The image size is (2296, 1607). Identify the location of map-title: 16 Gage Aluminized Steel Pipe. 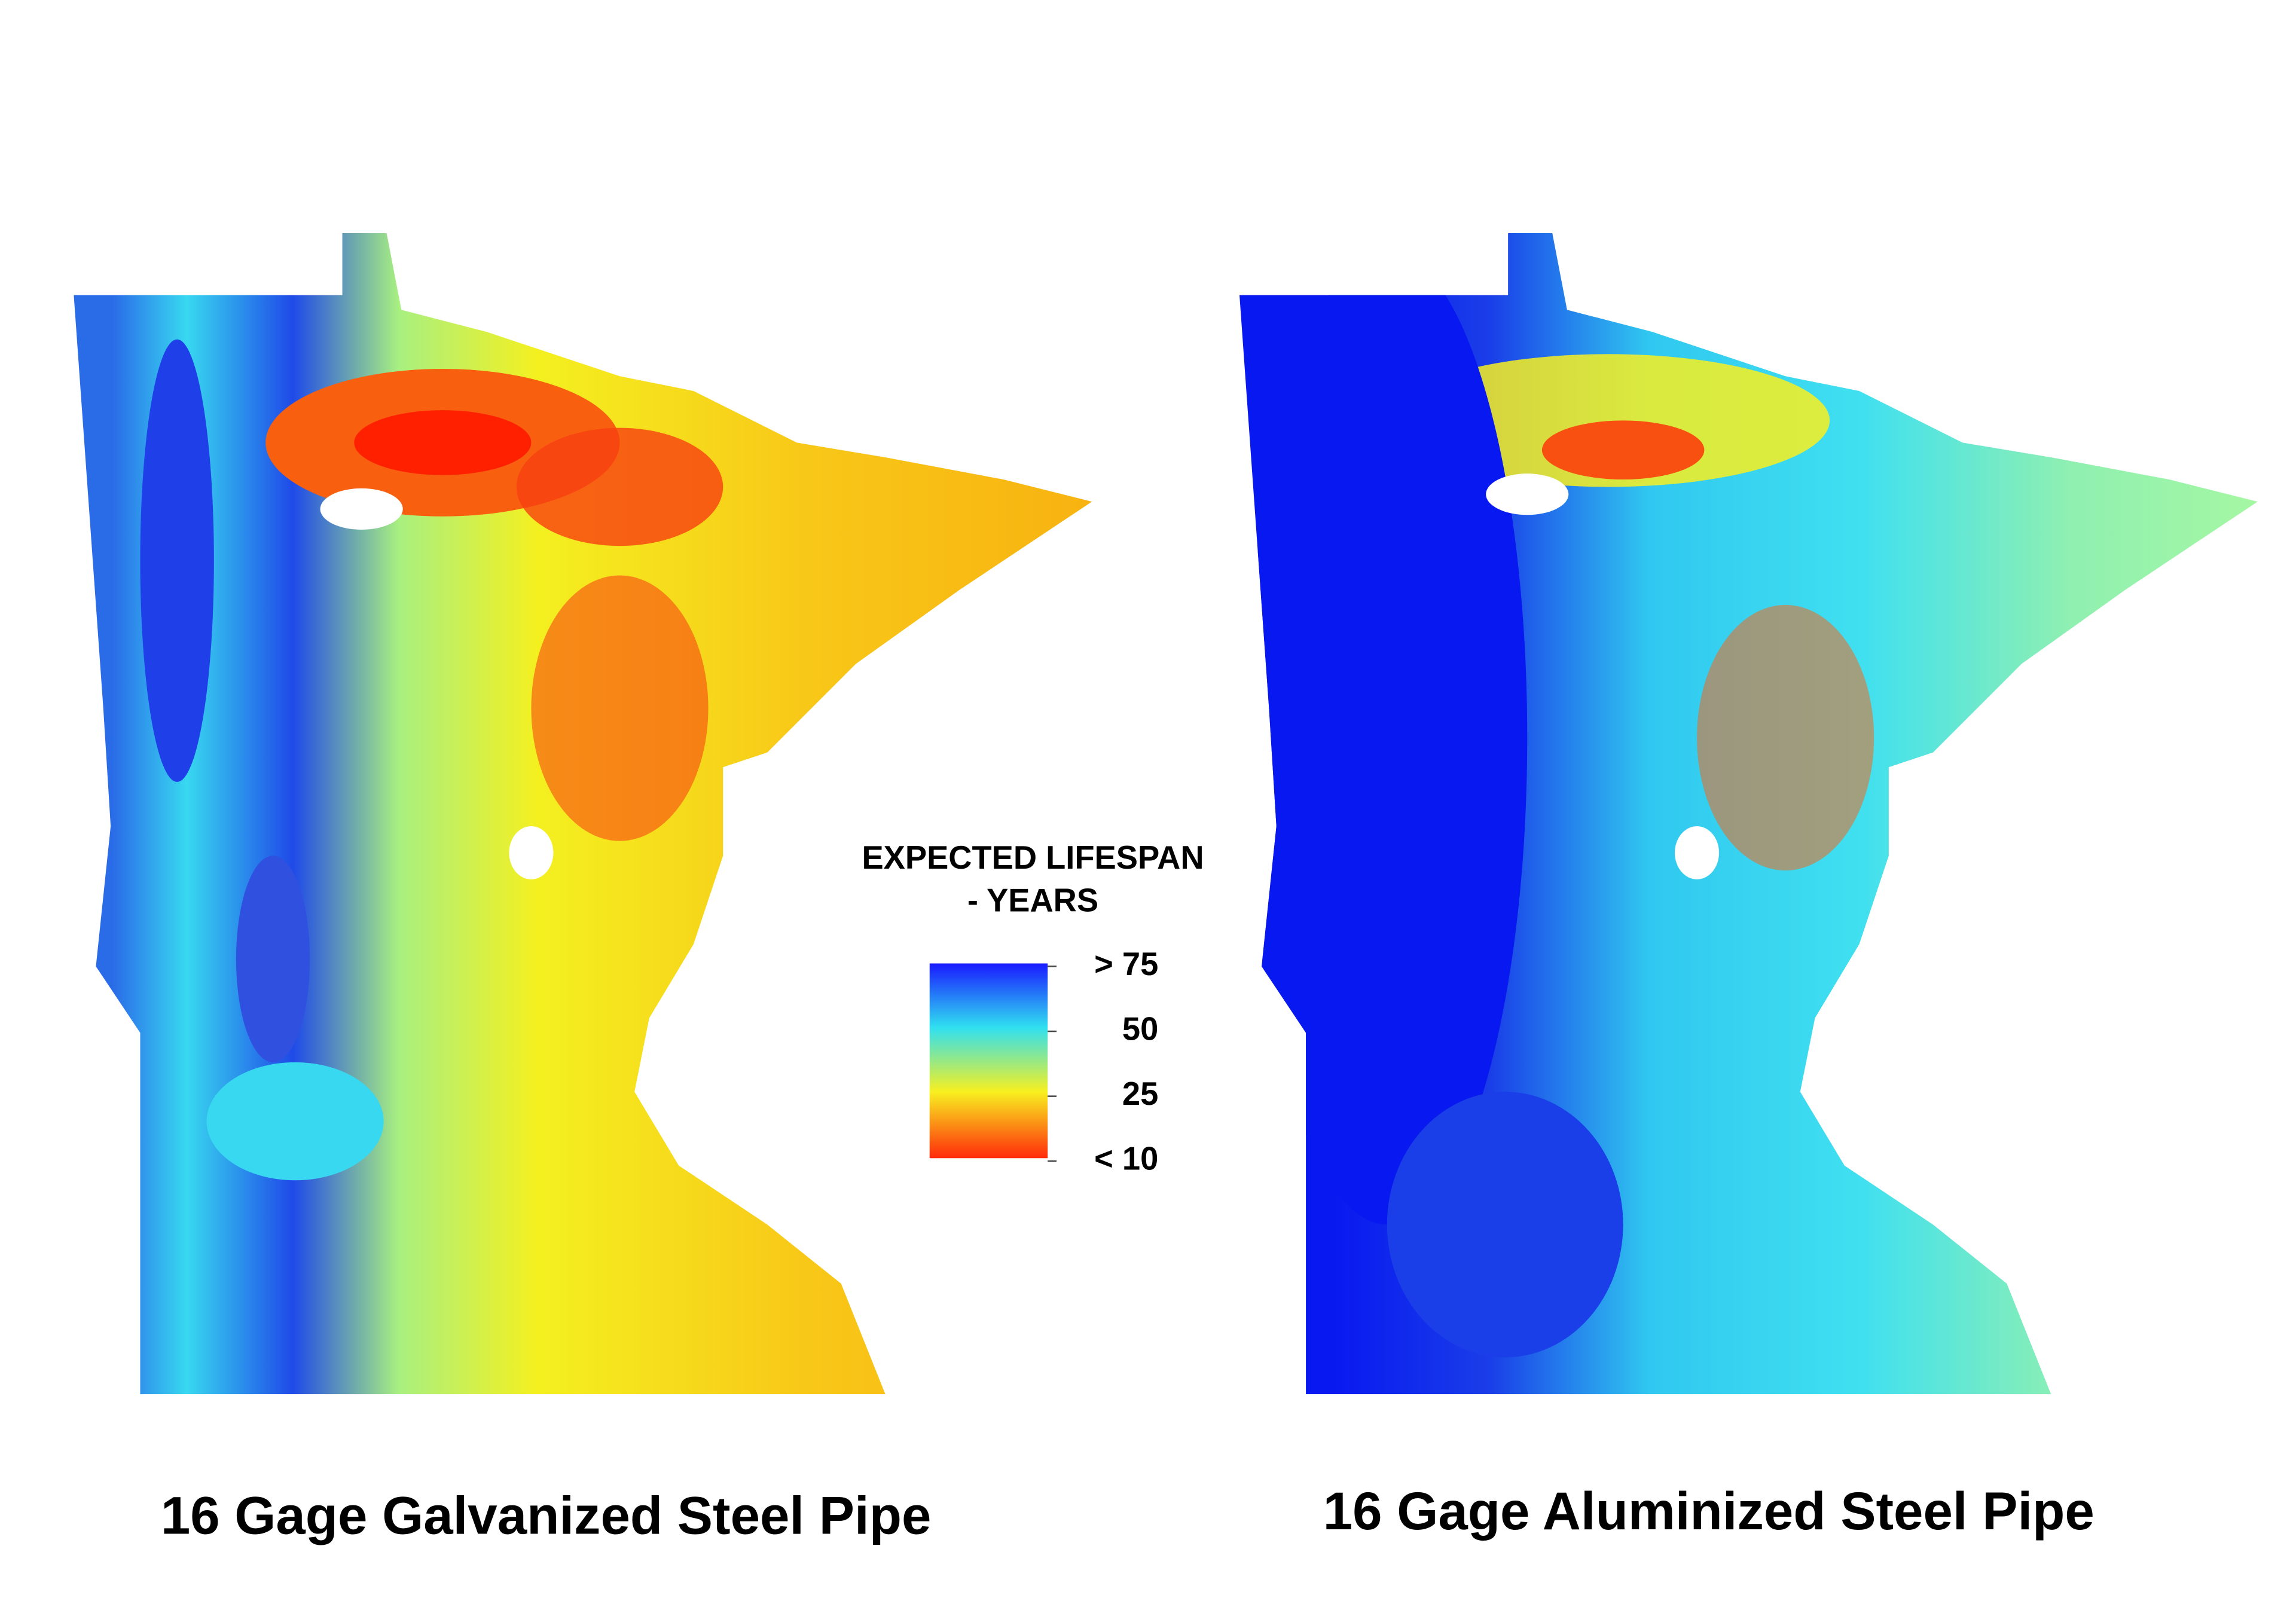
(1709, 1511).